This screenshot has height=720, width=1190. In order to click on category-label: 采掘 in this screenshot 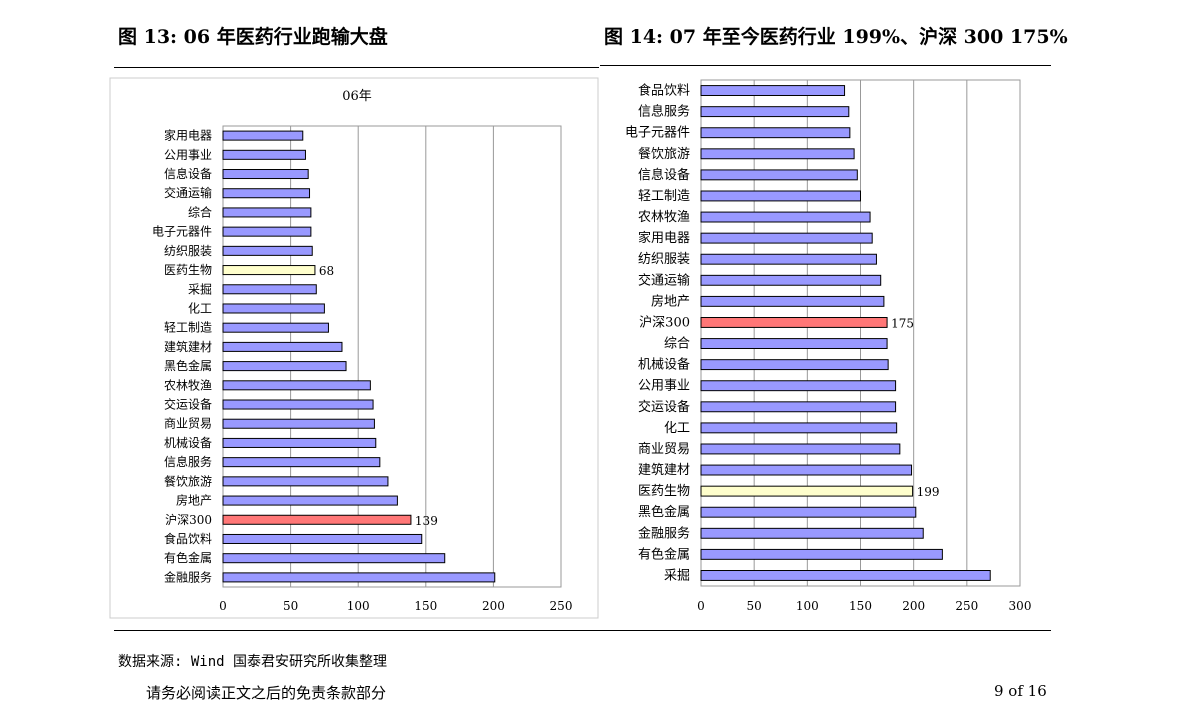, I will do `click(677, 575)`.